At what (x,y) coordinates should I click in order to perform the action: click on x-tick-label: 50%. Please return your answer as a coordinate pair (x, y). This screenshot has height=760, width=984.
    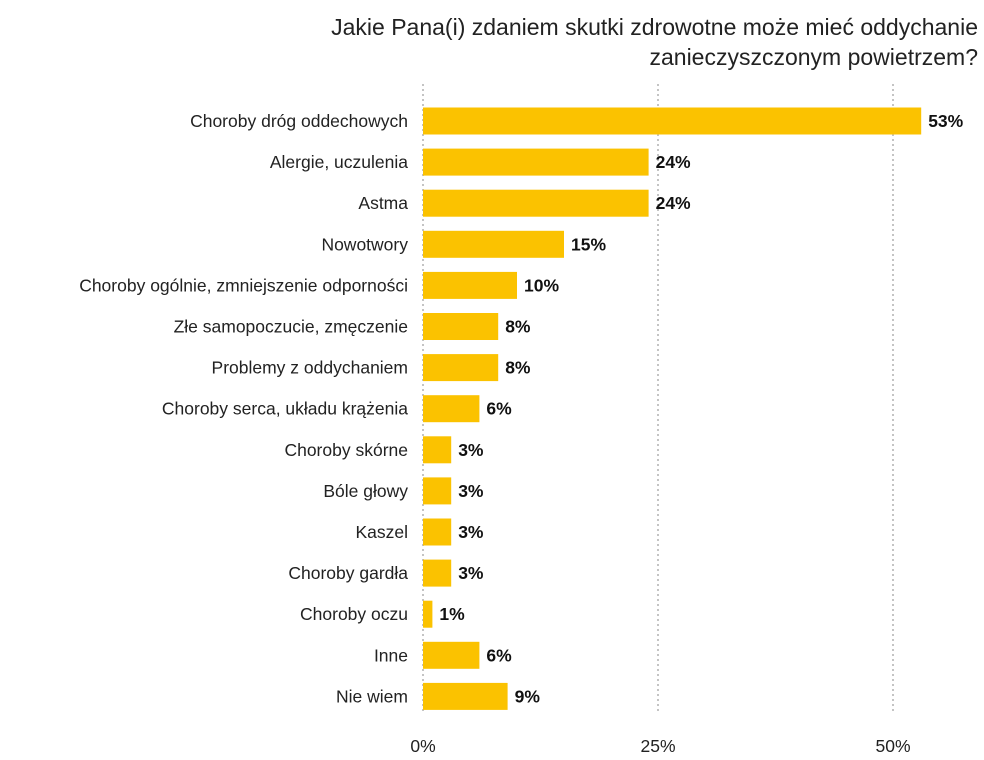
    Looking at the image, I should click on (892, 746).